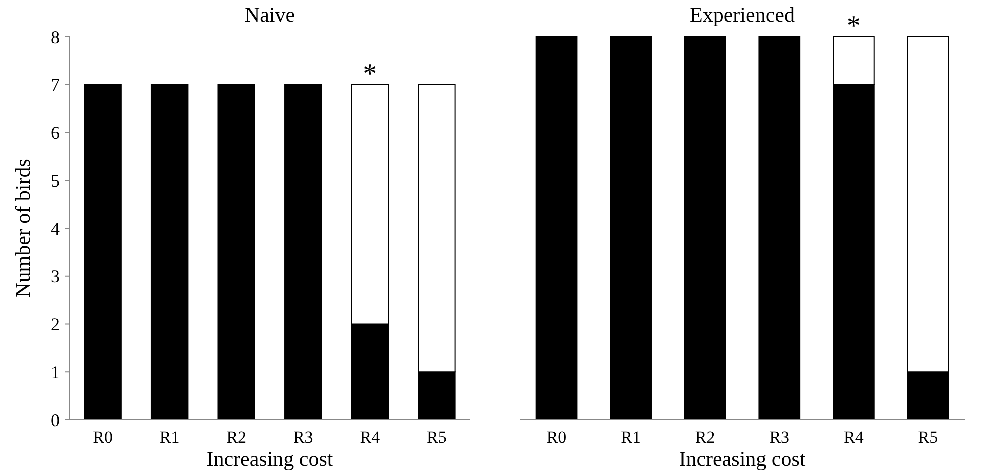 The image size is (989, 472). Describe the element at coordinates (55, 420) in the screenshot. I see `y-tick-label: 0` at that location.